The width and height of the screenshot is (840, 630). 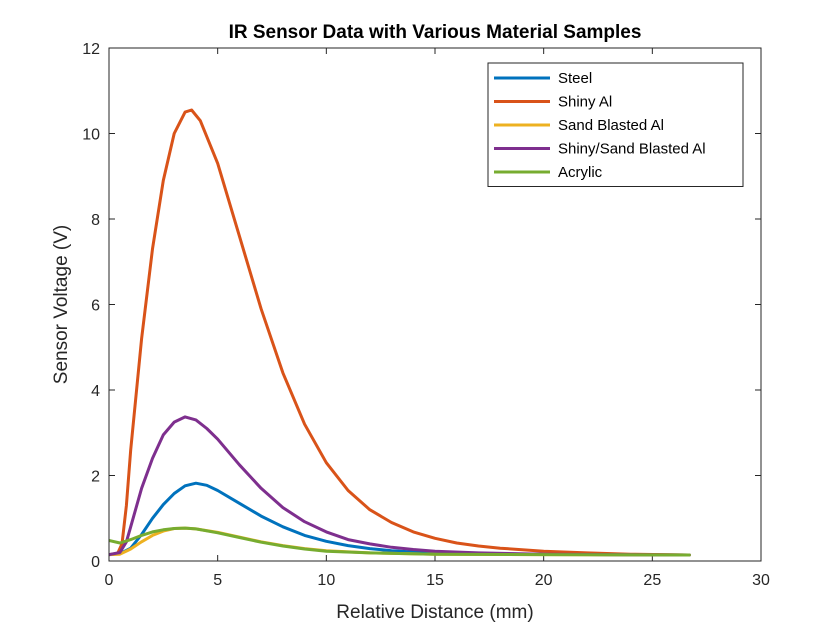 I want to click on y-tick-label: 2, so click(x=95, y=477).